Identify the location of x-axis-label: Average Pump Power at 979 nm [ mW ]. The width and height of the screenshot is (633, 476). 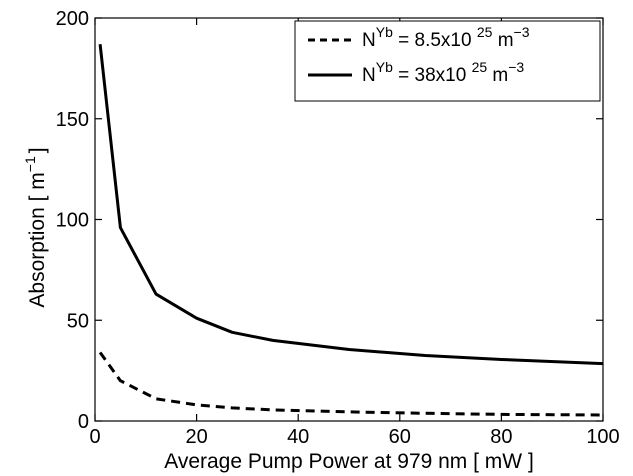
(349, 461).